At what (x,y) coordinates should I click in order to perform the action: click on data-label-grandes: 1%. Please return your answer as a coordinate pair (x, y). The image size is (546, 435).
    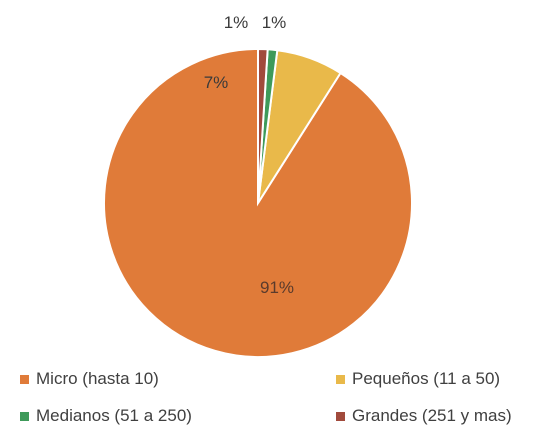
    Looking at the image, I should click on (274, 22).